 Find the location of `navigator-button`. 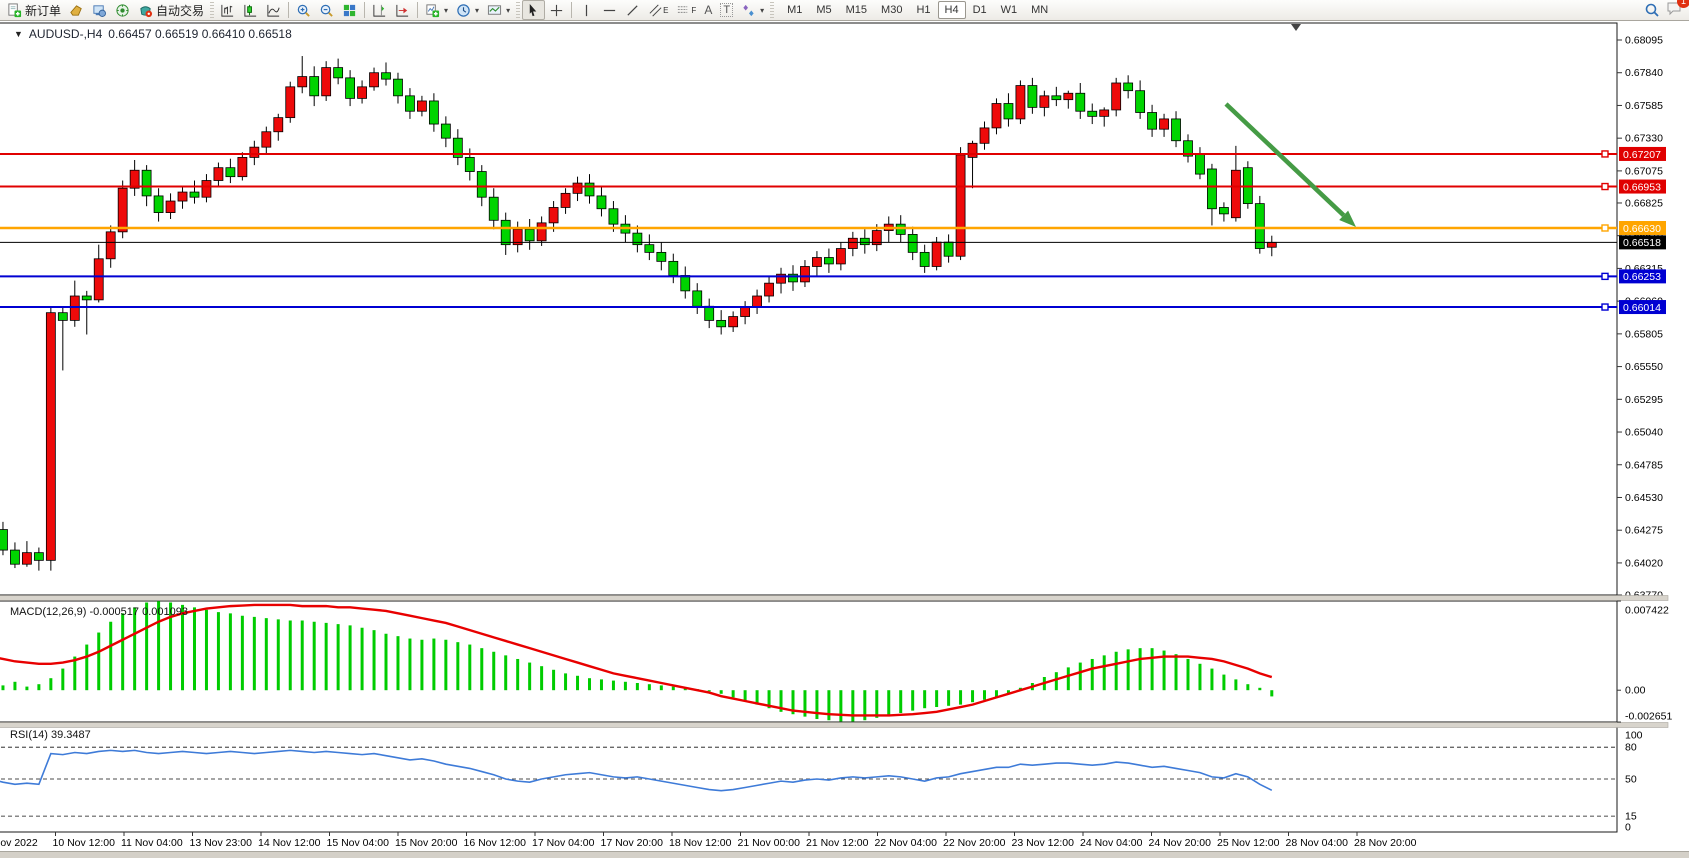

navigator-button is located at coordinates (122, 10).